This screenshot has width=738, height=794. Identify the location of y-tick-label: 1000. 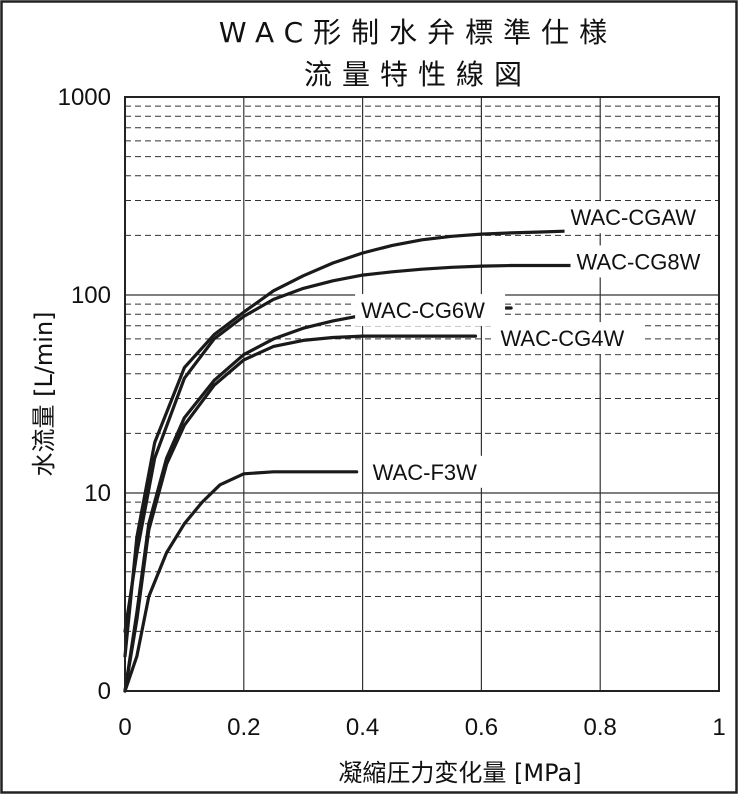
(84, 97).